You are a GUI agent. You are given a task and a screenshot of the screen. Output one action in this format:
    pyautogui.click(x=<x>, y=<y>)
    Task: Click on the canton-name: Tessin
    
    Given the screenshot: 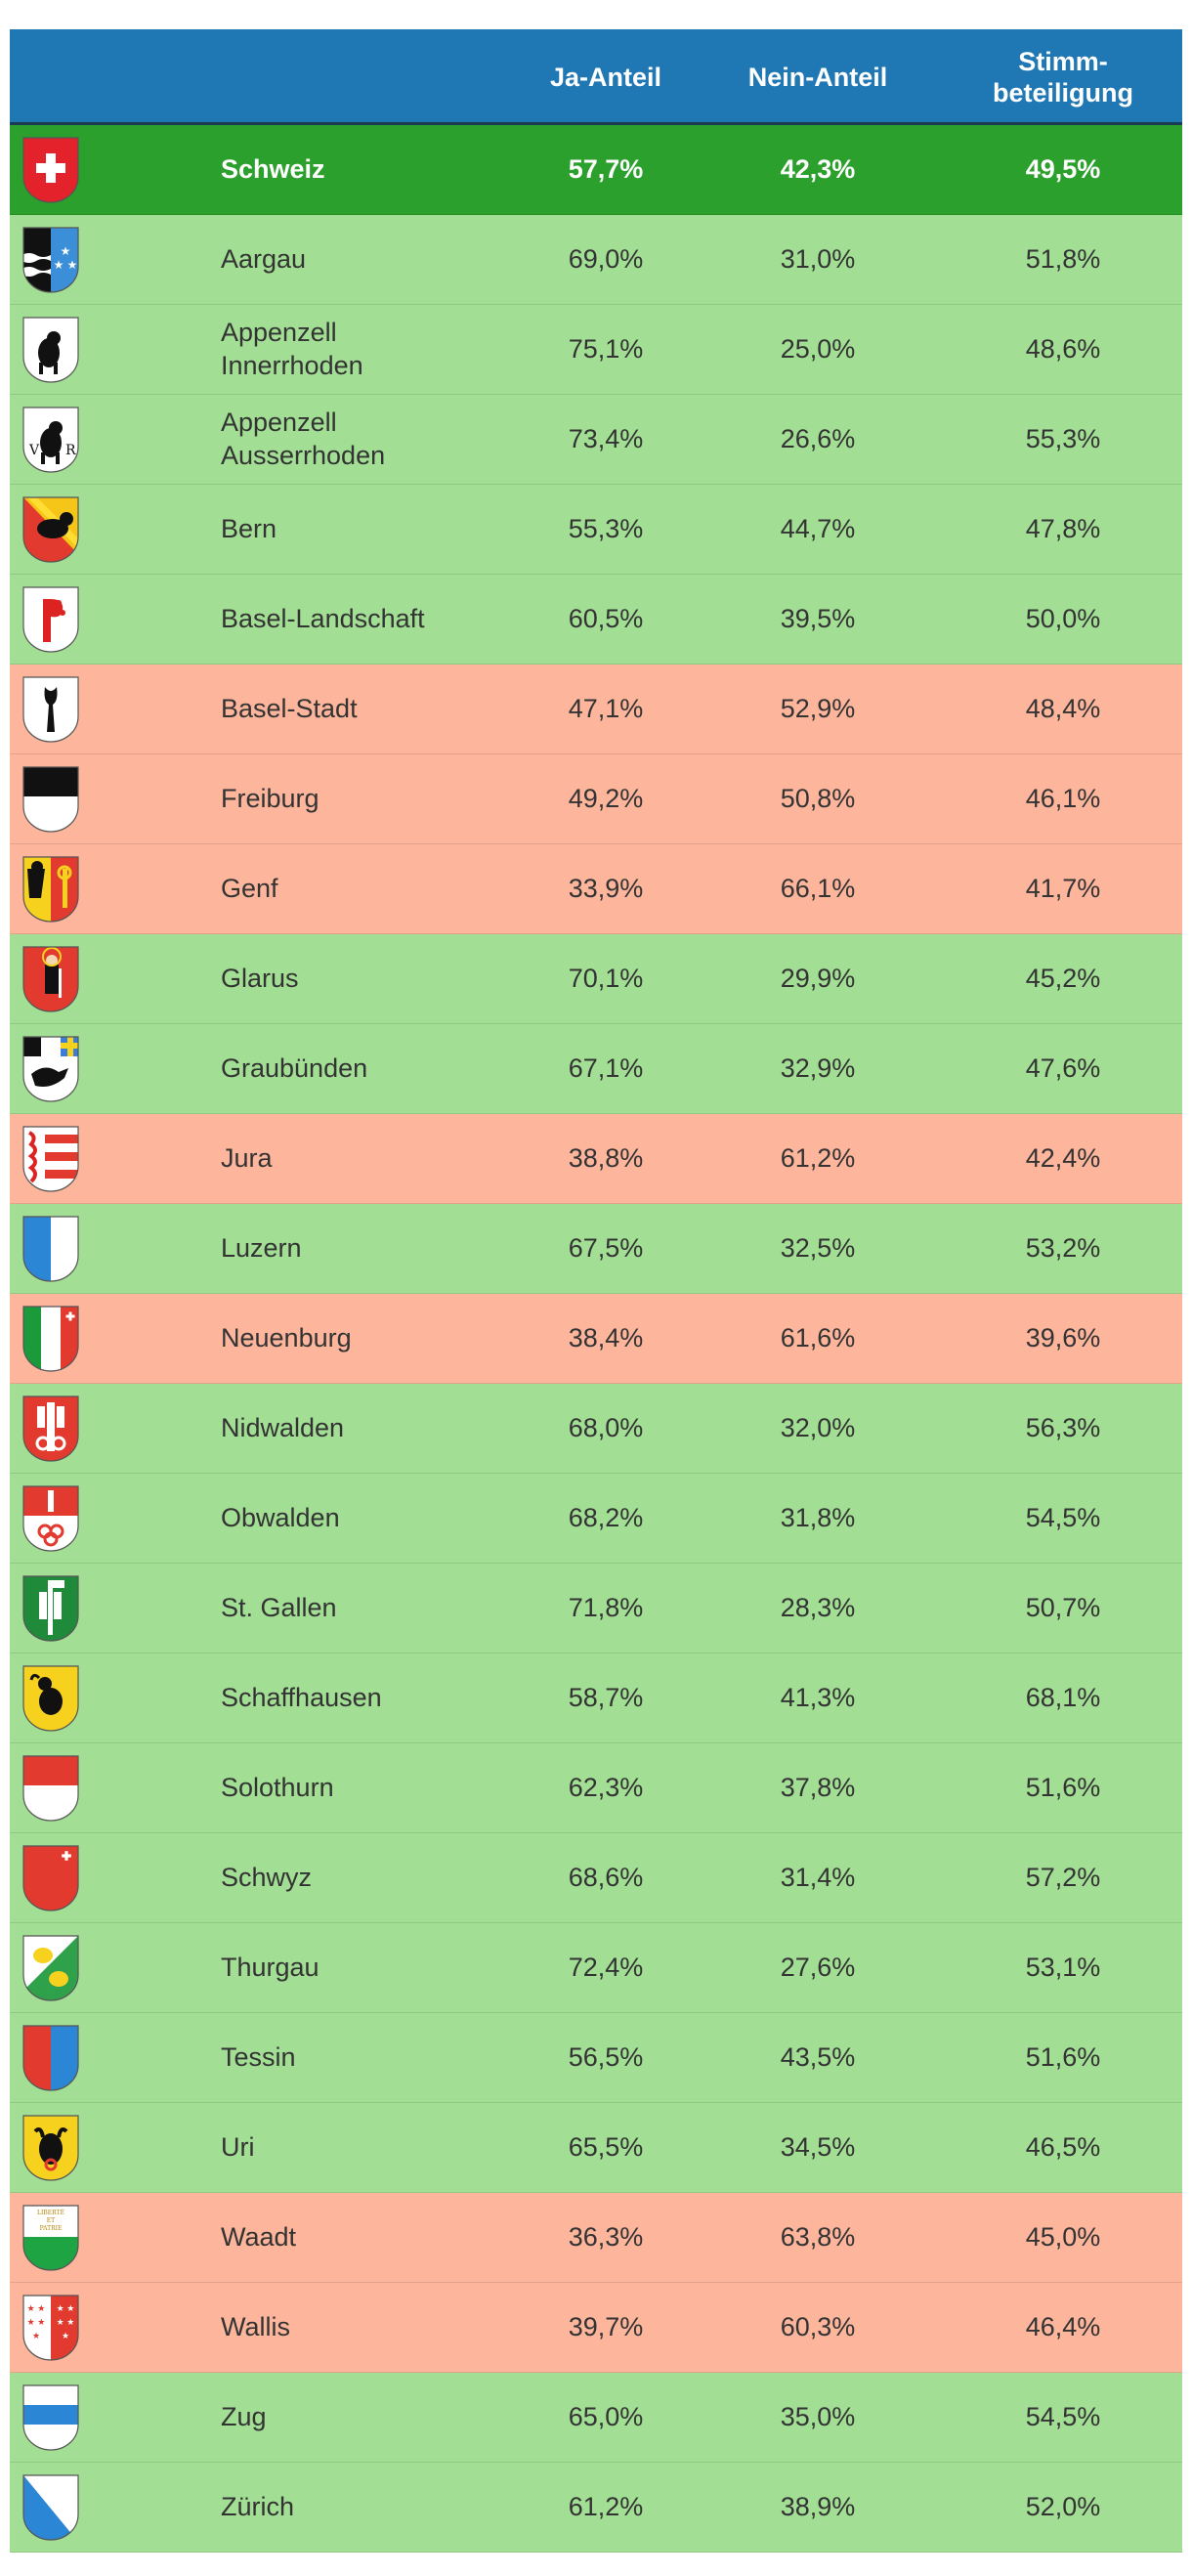 What is the action you would take?
    pyautogui.click(x=258, y=2057)
    